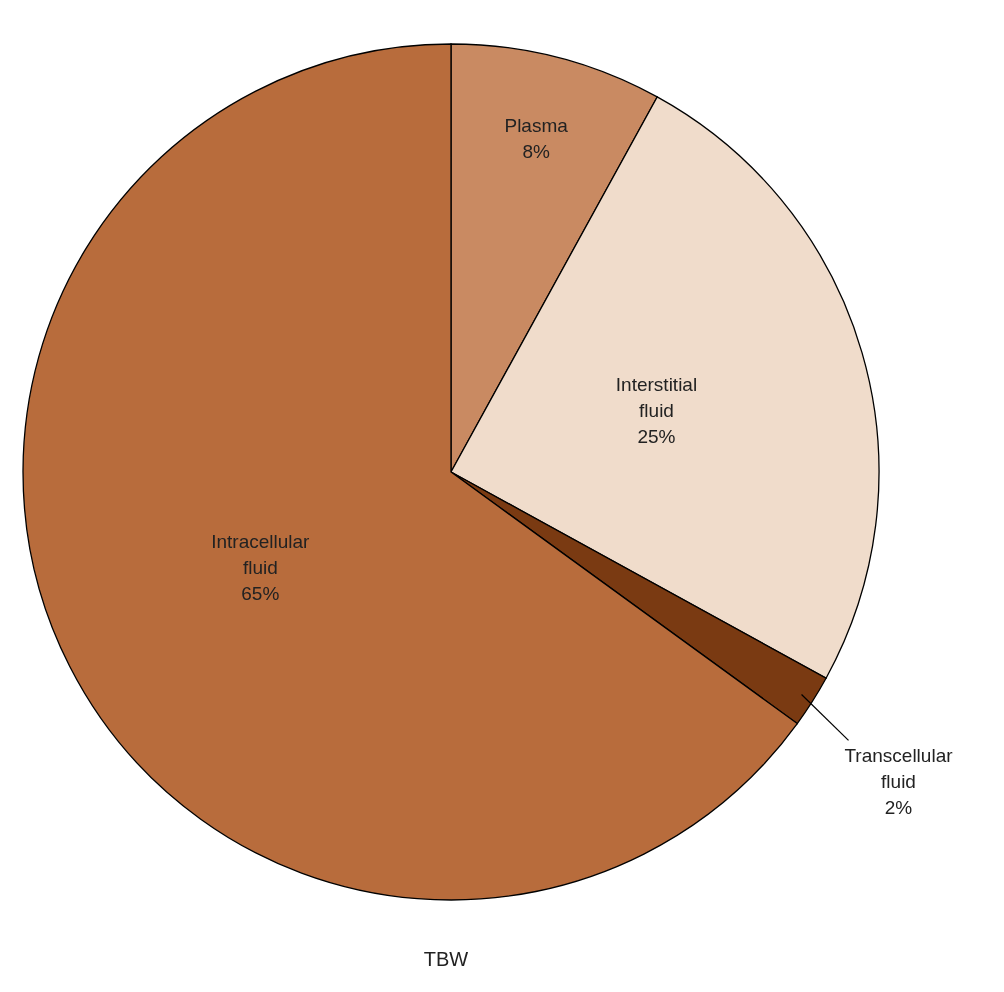 The image size is (1004, 992). I want to click on slice-label: Transcellular fluid, so click(899, 769).